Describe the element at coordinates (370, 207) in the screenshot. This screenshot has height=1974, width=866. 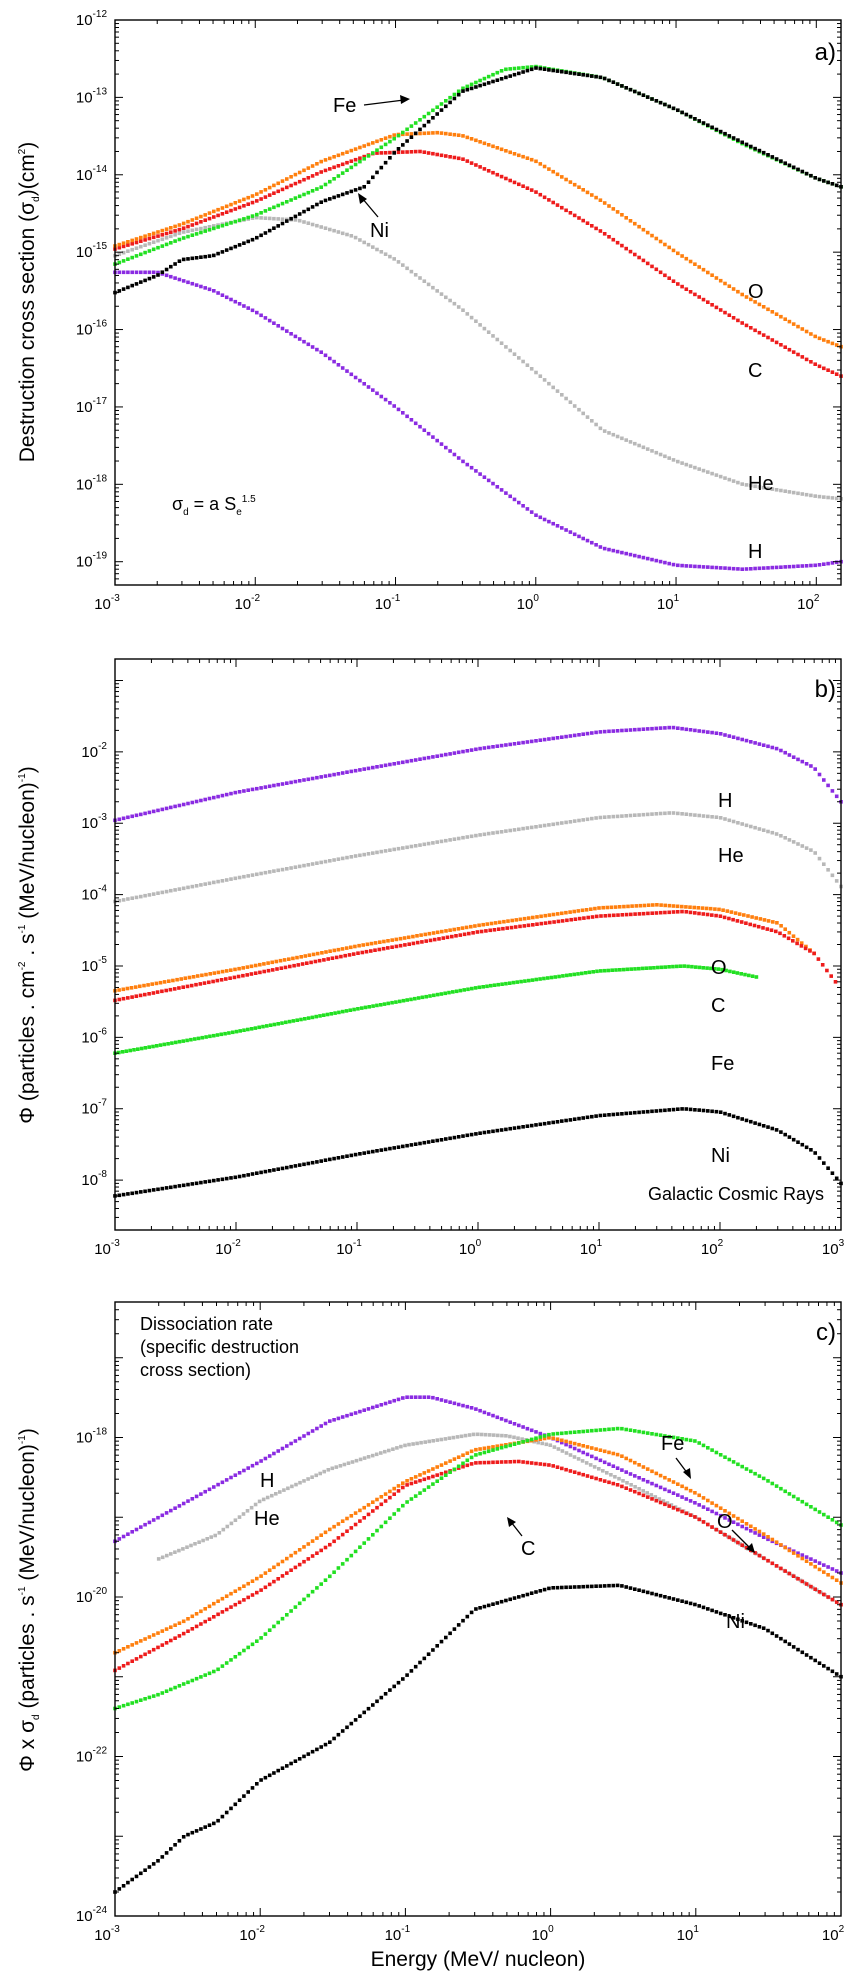
I see `panel-a-arrow-ni` at that location.